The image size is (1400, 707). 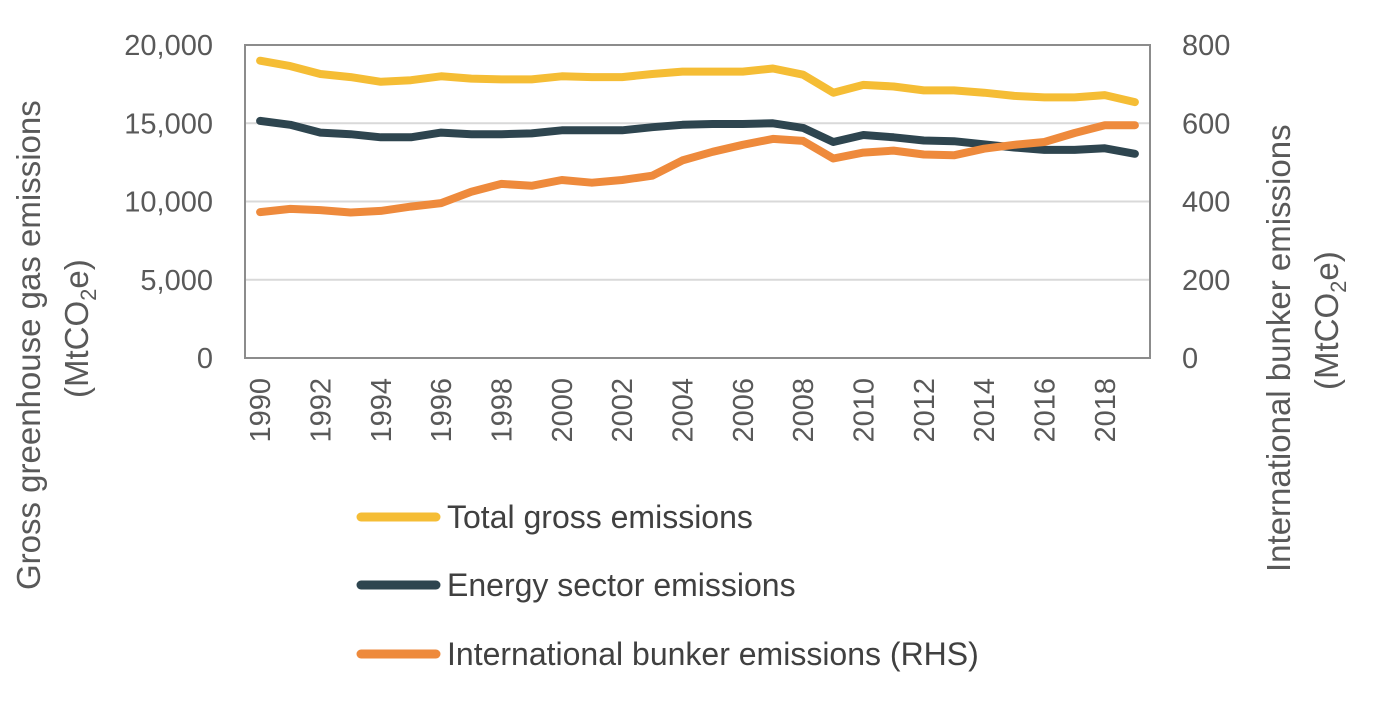 I want to click on x-tick-label: 2000, so click(x=563, y=410).